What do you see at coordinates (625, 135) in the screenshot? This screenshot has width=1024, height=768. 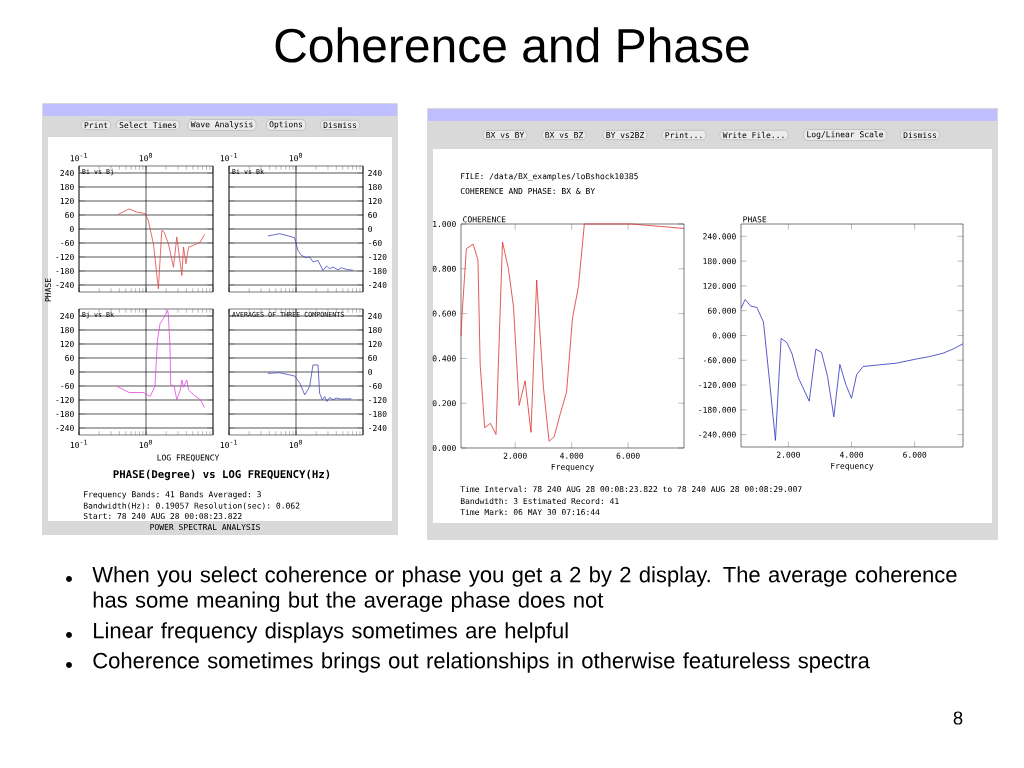 I see `text: BY vs2BZ` at bounding box center [625, 135].